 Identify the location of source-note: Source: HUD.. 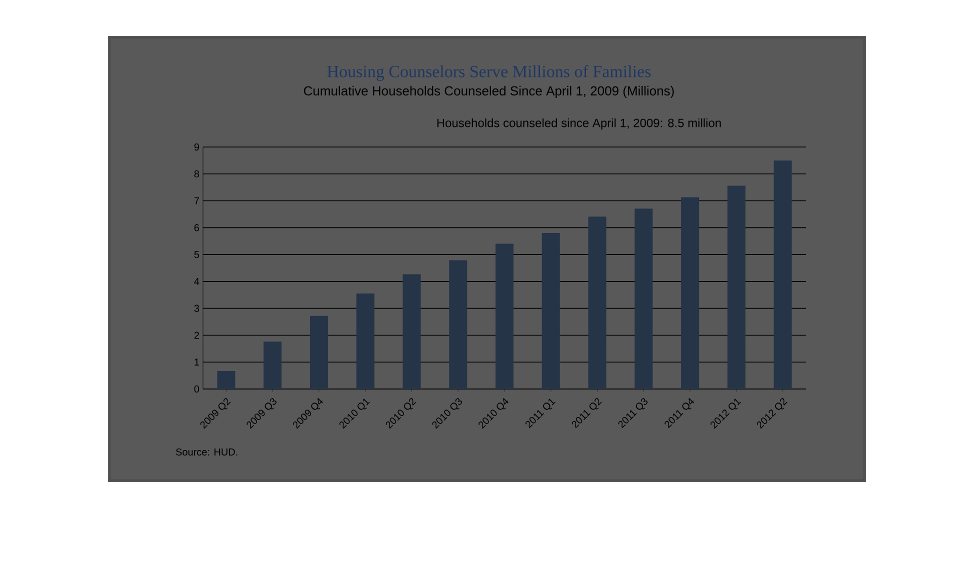
(207, 452).